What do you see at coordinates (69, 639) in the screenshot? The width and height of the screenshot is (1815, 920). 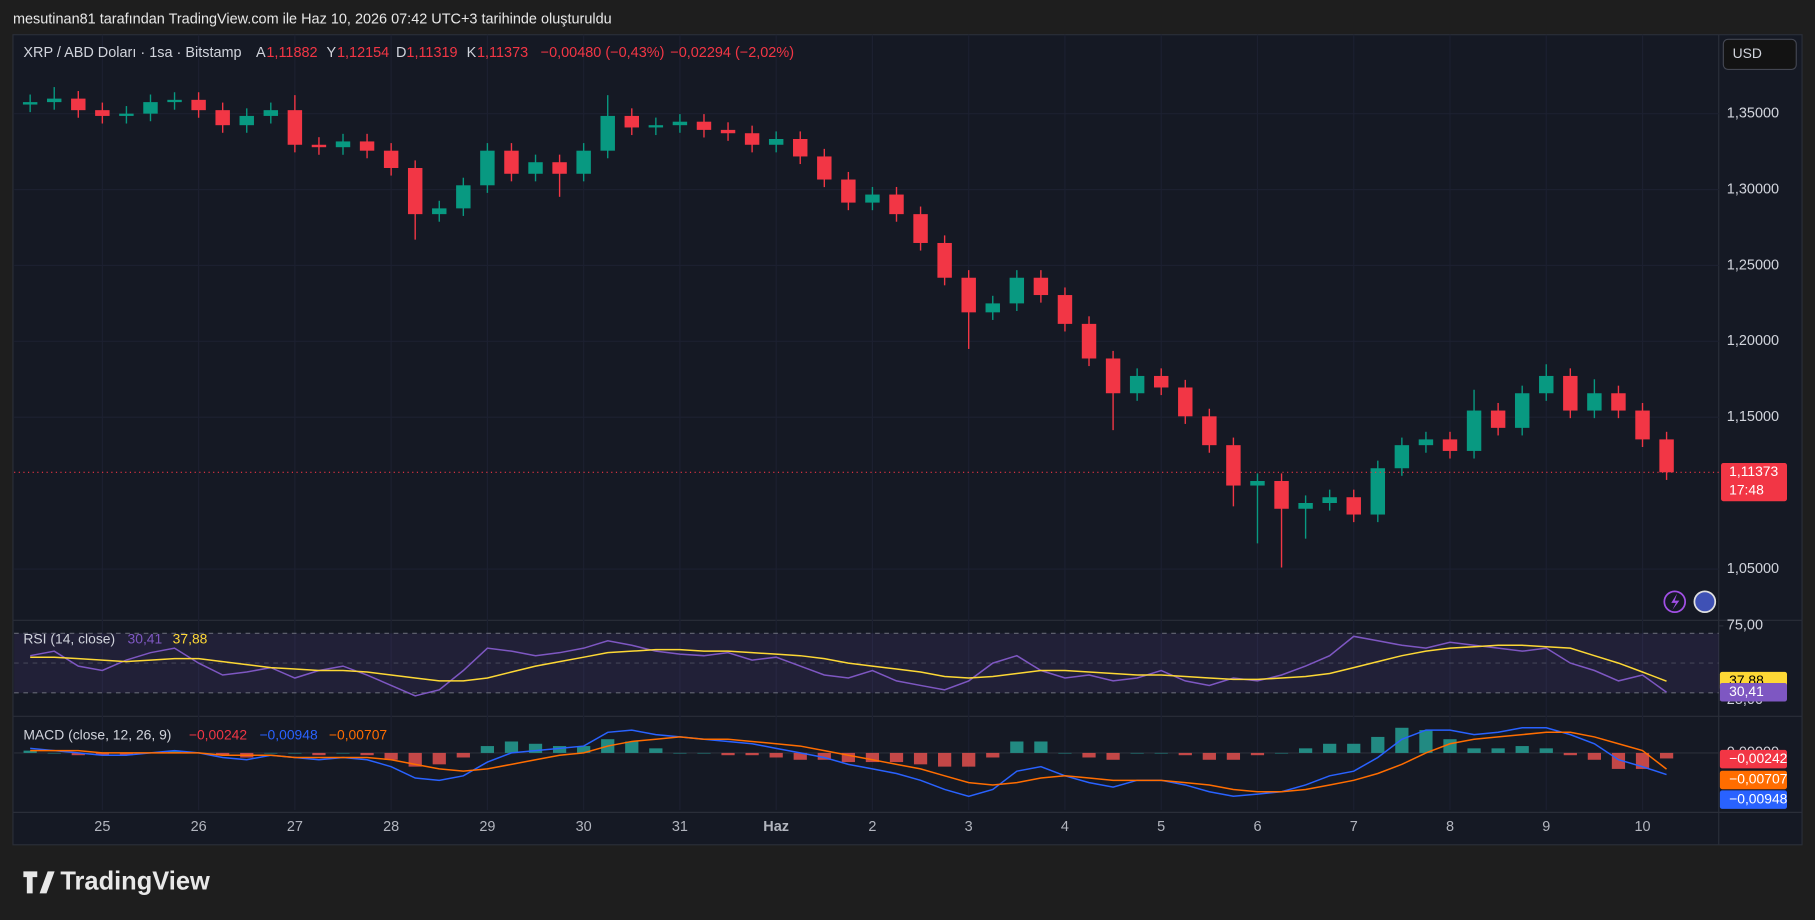 I see `indicator-title: RSI (14, close)` at bounding box center [69, 639].